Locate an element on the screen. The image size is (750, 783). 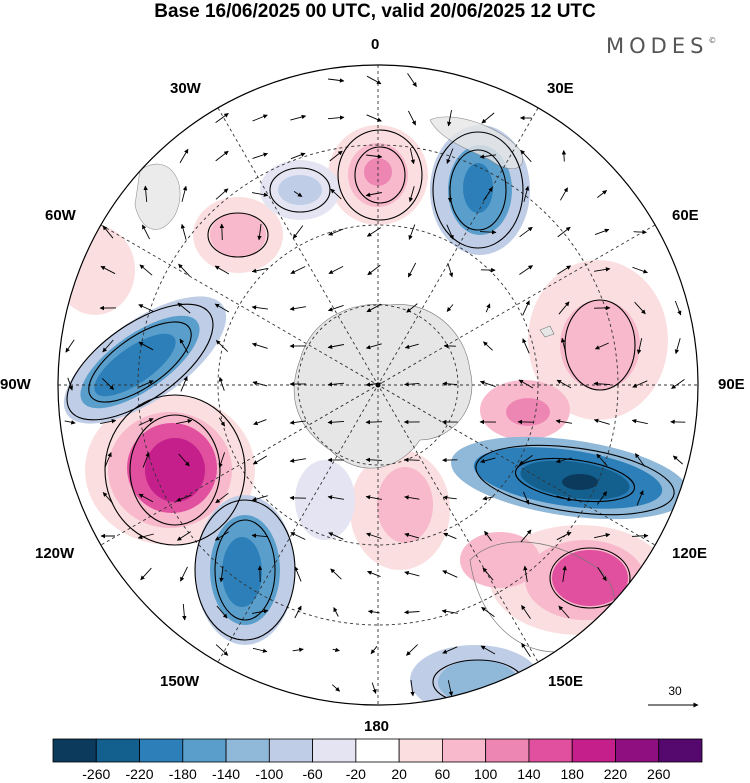
reference-vector-label: 30 is located at coordinates (675, 691).